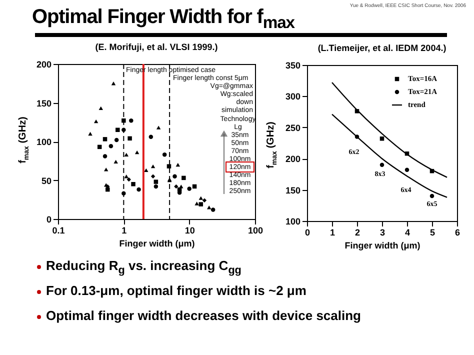 The height and width of the screenshot is (355, 474). I want to click on x-tick-label: 2, so click(357, 233).